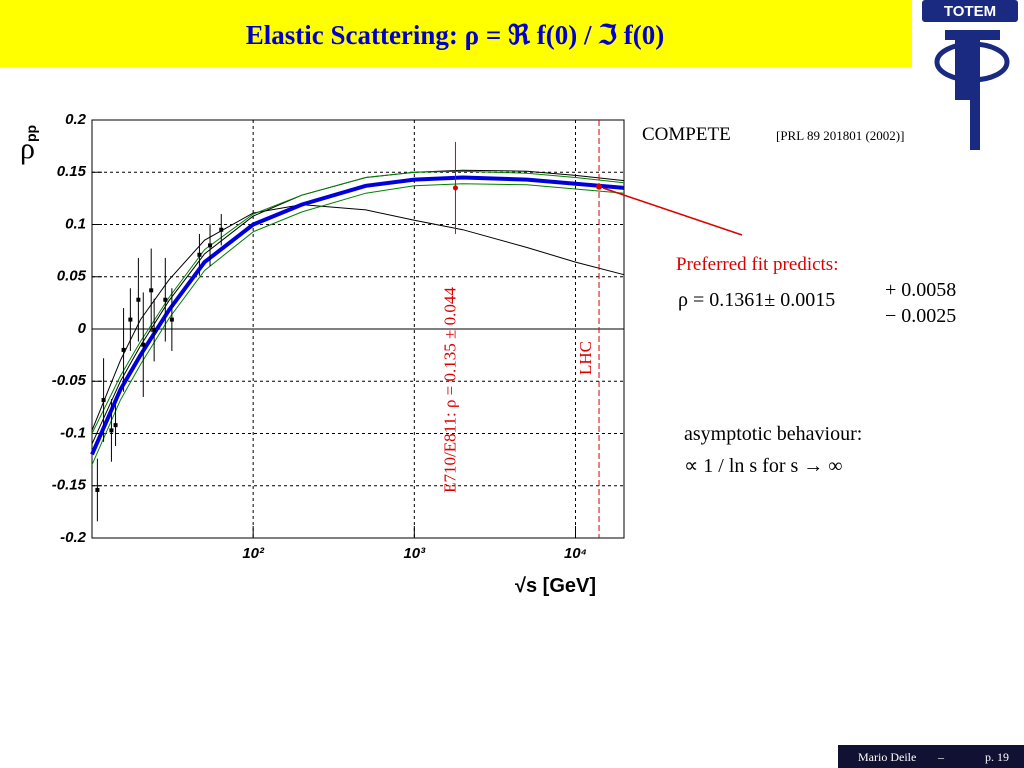  I want to click on asymptotic-formula: ∝ 1 / ln s for s → ∞, so click(763, 466).